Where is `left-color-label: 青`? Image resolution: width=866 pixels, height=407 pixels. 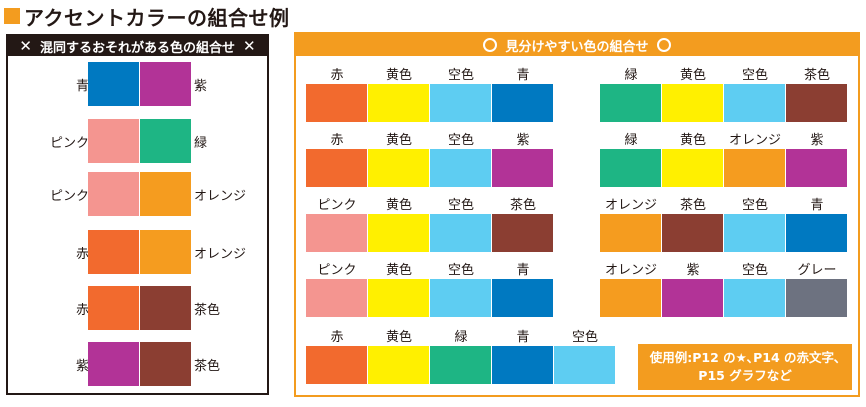
left-color-label: 青 is located at coordinates (82, 86).